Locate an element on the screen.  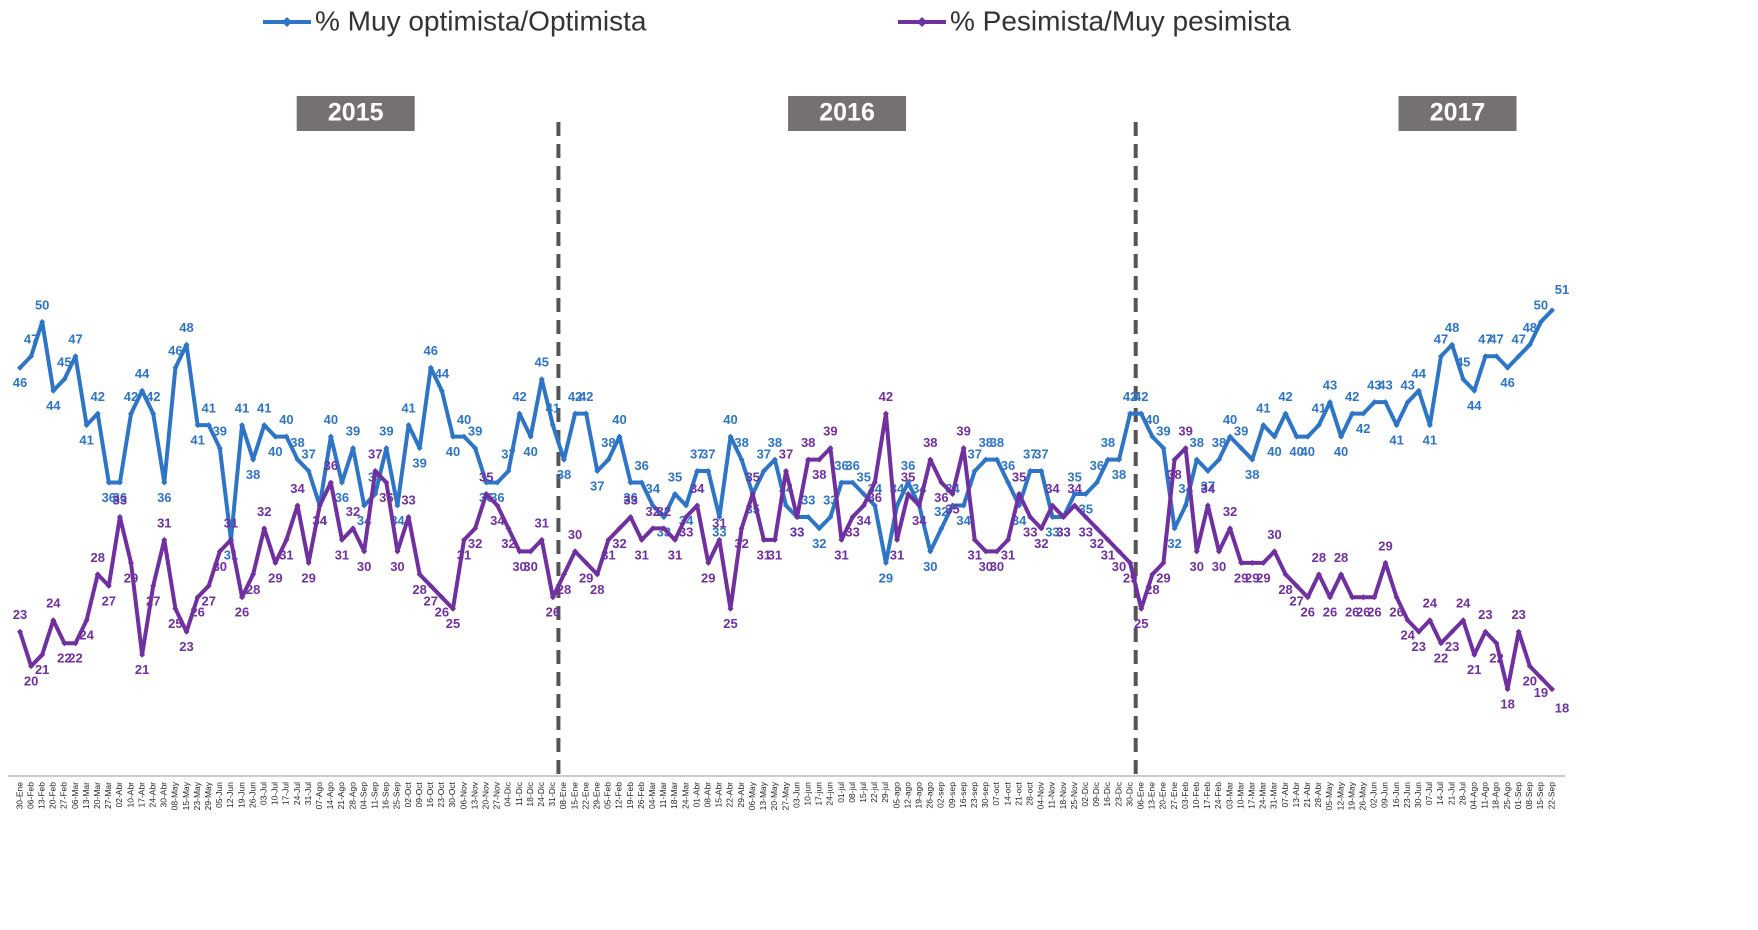
data-label: 20 is located at coordinates (31, 681).